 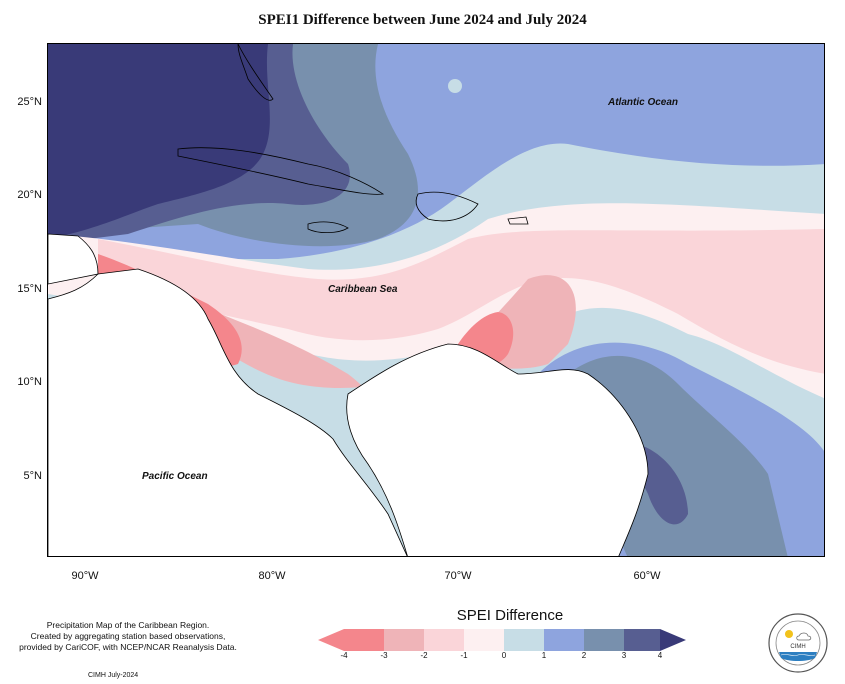 What do you see at coordinates (504, 655) in the screenshot?
I see `colorbar-tick: 0` at bounding box center [504, 655].